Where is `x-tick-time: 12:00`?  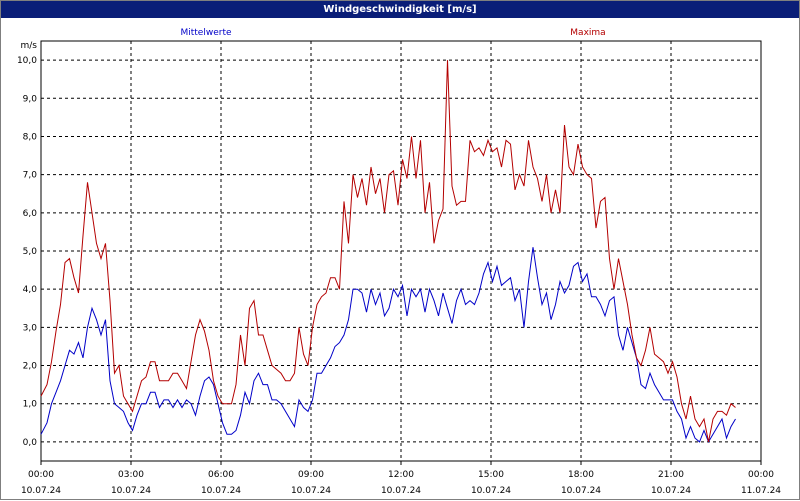
x-tick-time: 12:00 is located at coordinates (401, 475).